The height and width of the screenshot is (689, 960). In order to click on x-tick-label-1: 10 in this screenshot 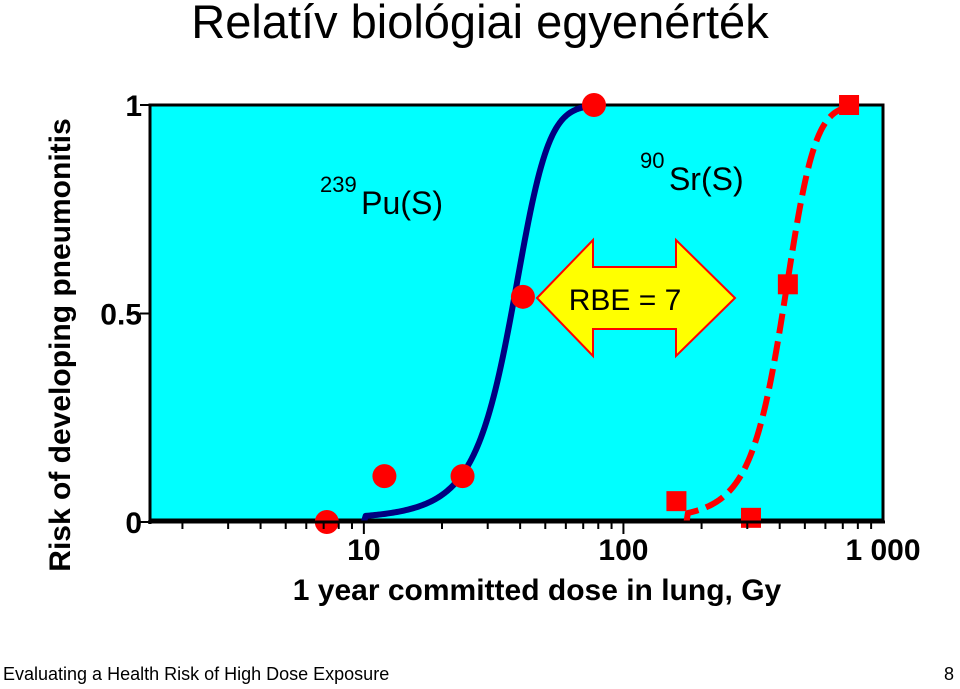, I will do `click(363, 550)`.